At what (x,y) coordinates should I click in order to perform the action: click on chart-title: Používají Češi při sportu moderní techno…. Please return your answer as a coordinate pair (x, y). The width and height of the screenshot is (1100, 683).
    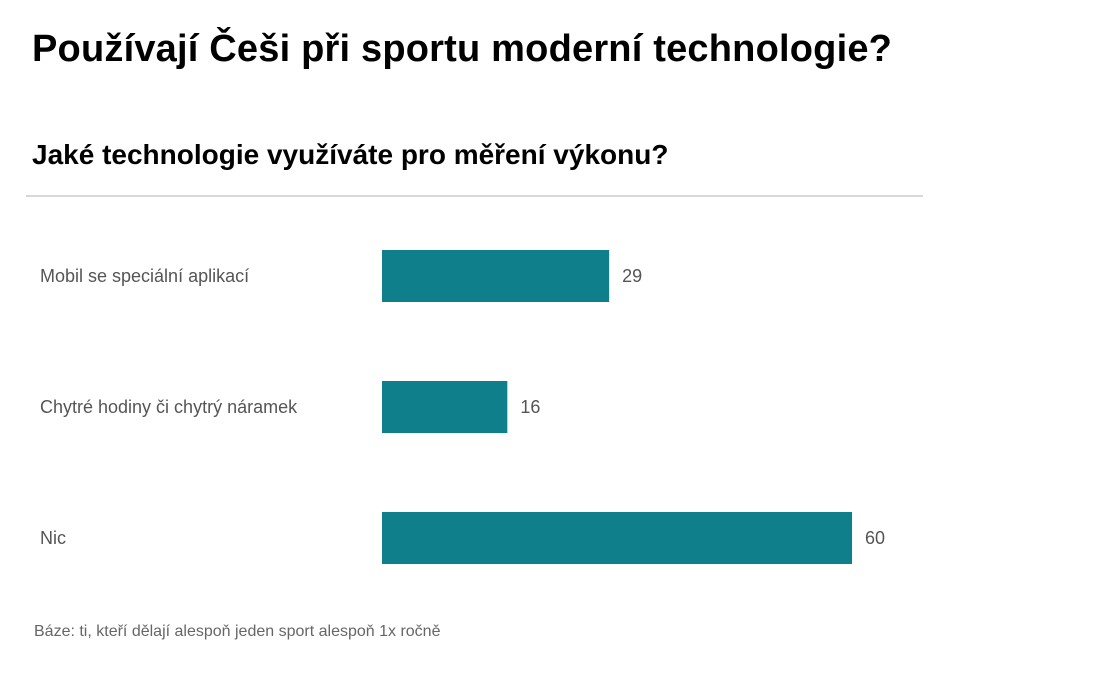
    Looking at the image, I should click on (462, 49).